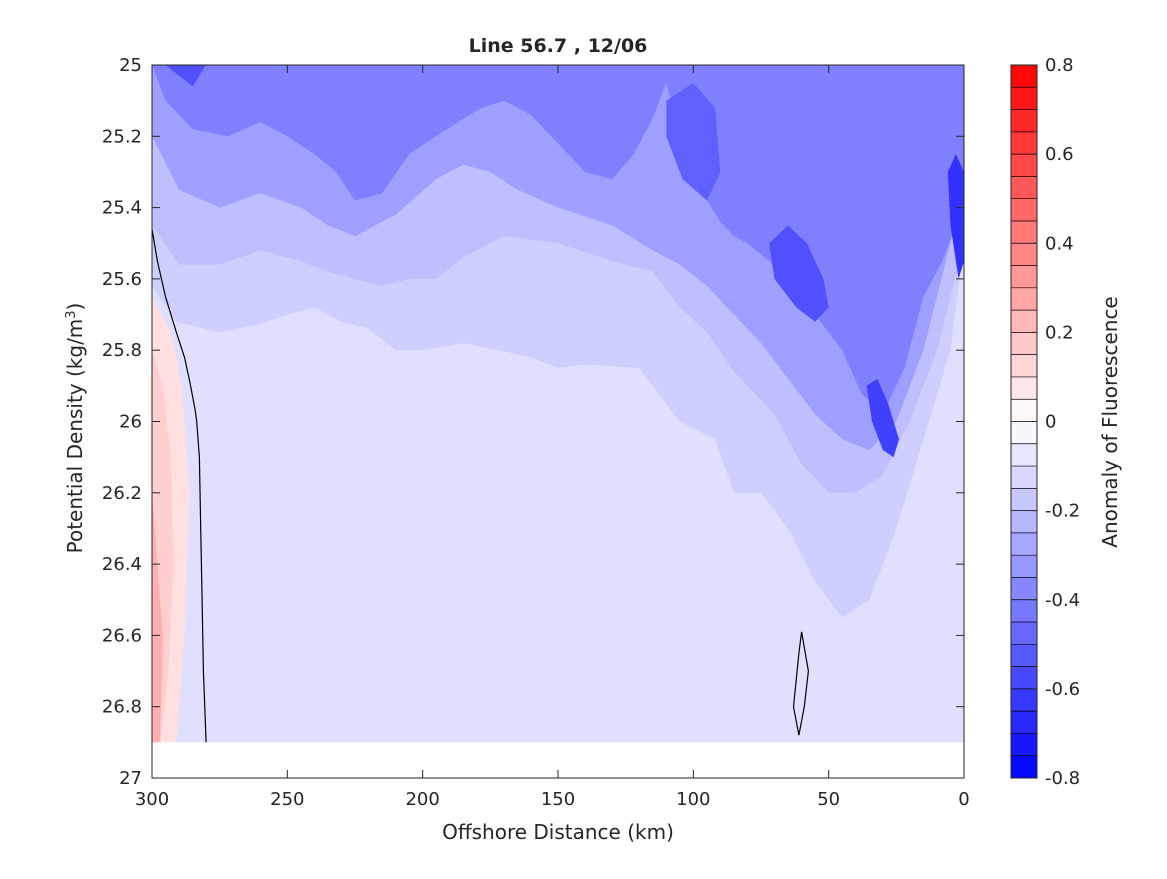 The height and width of the screenshot is (879, 1167). What do you see at coordinates (1110, 421) in the screenshot?
I see `colorbar-label: Anomaly of Fluorescence` at bounding box center [1110, 421].